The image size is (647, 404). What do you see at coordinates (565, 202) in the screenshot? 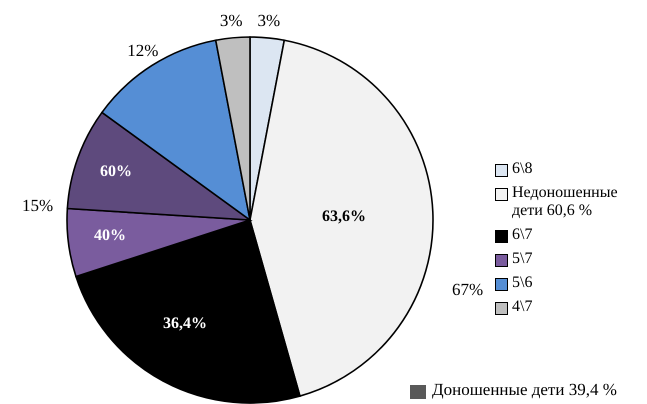
I see `legend-label: Недоношенные дети 60,6 %` at bounding box center [565, 202].